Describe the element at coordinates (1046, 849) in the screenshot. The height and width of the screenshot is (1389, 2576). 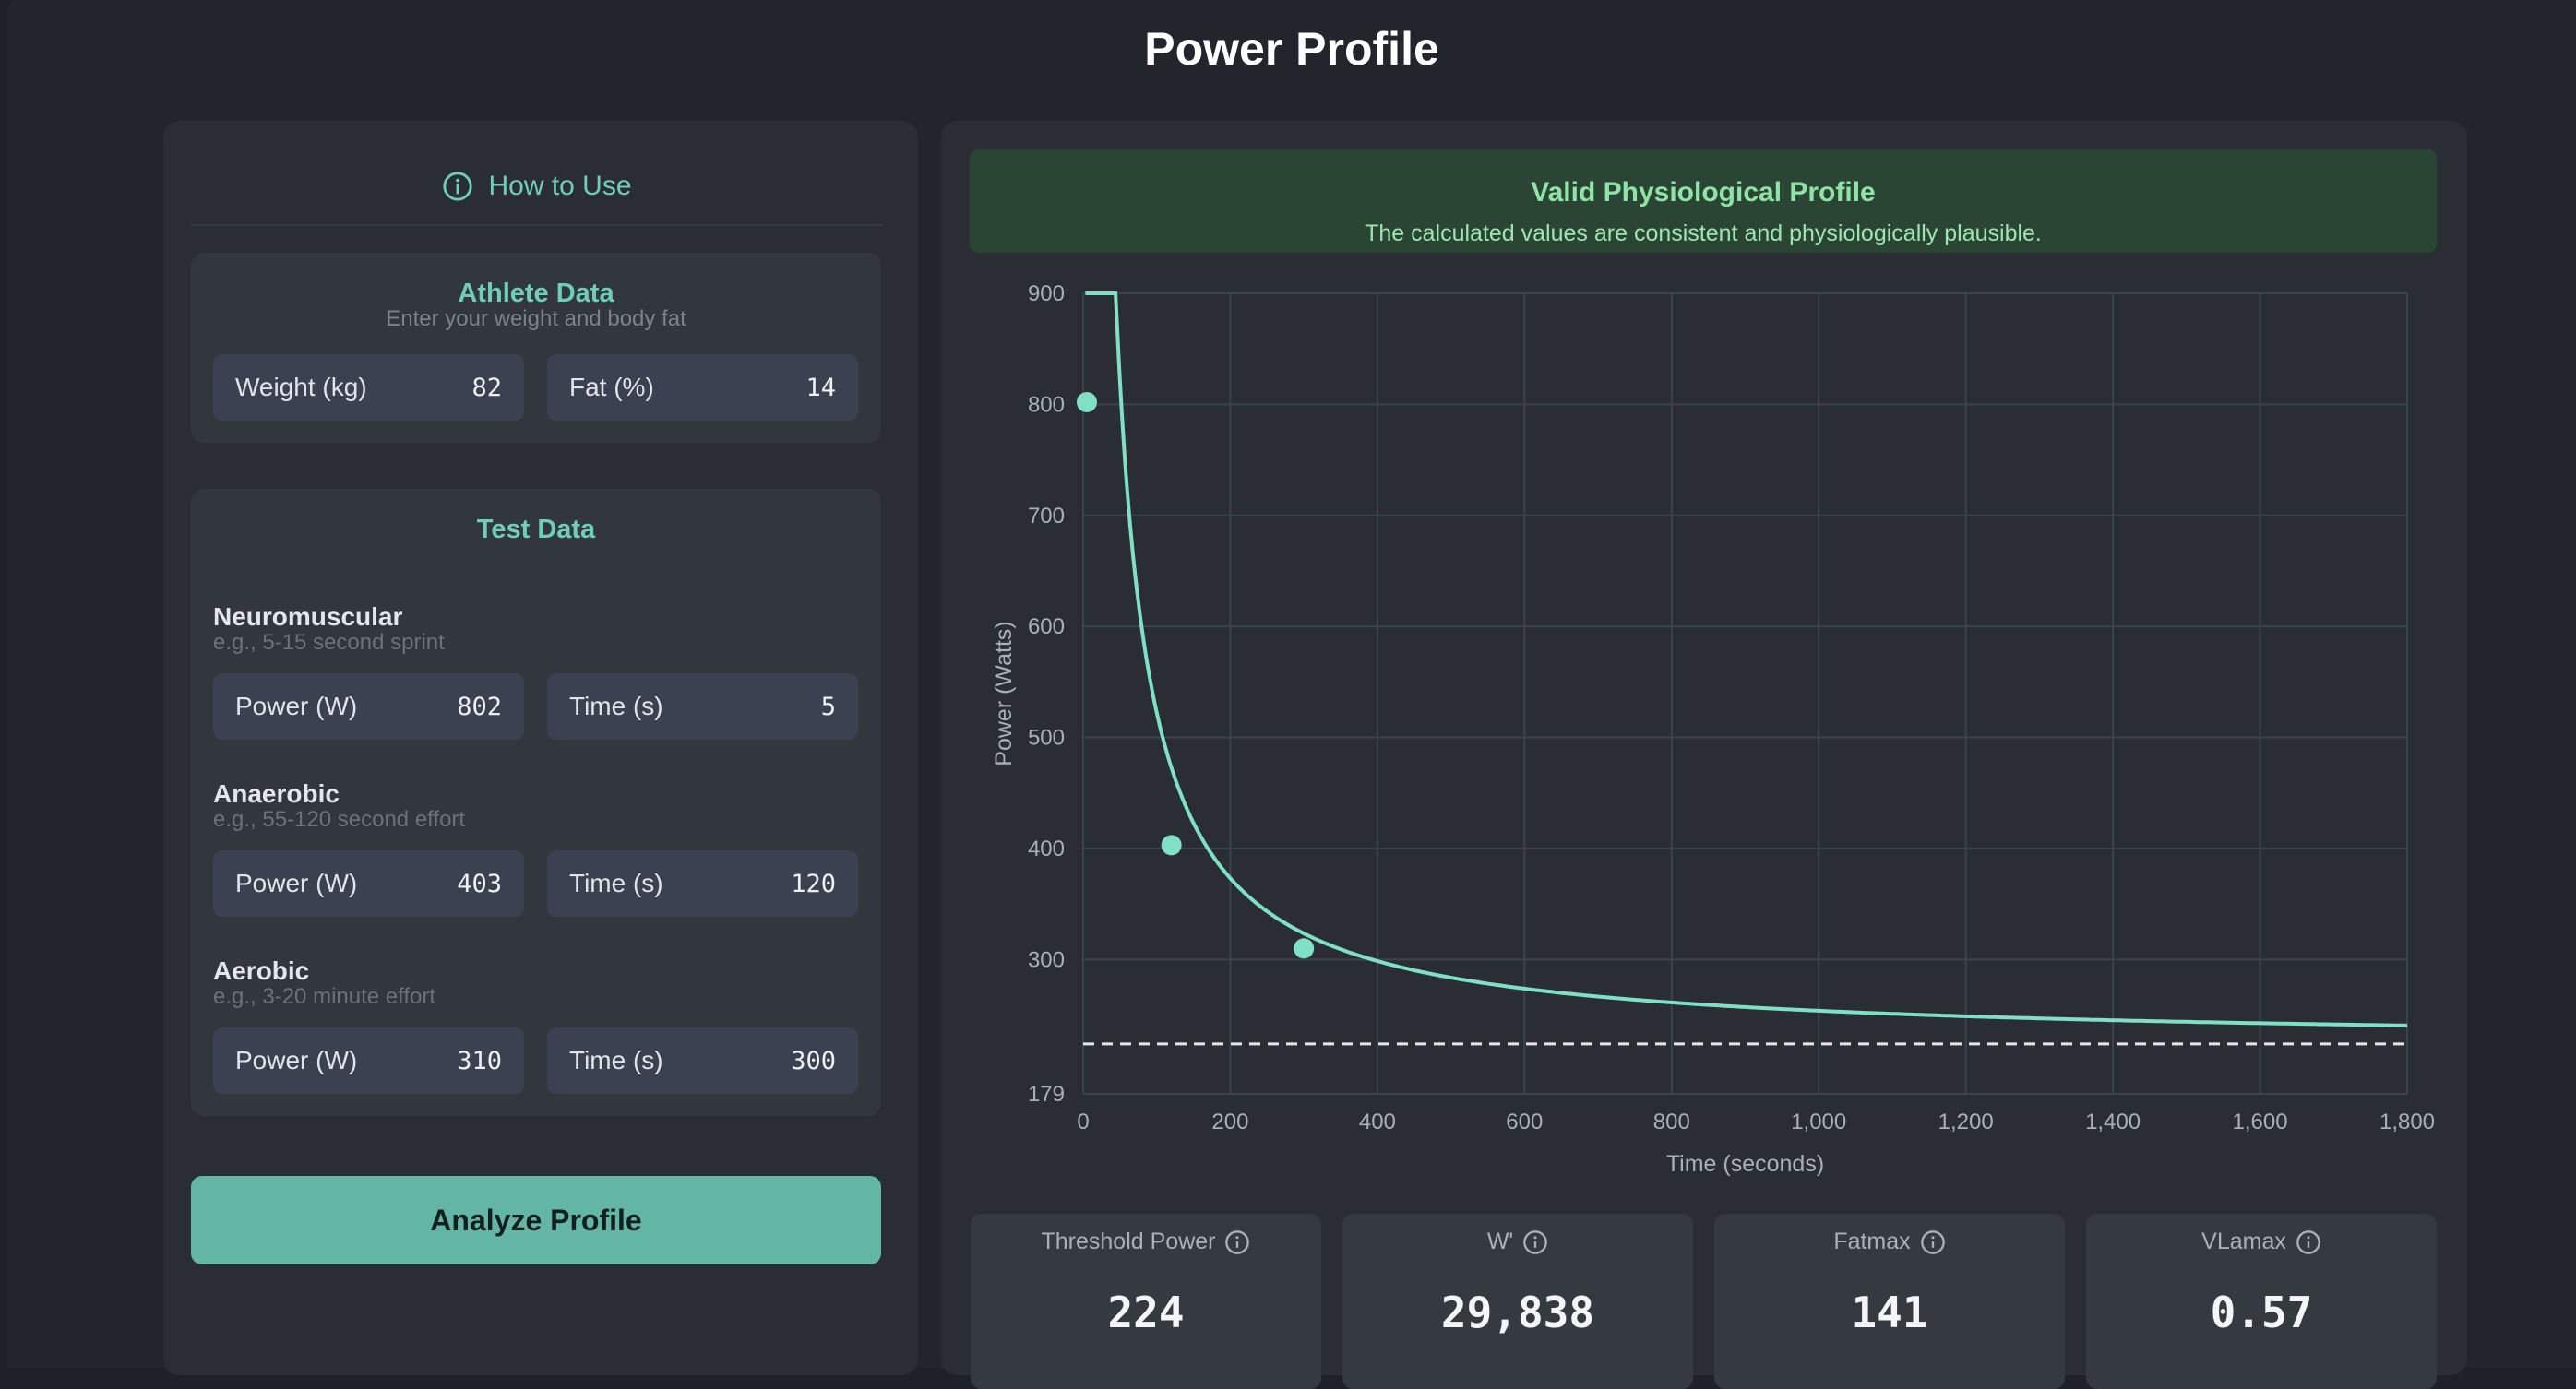
I see `y-tick-label: 400` at that location.